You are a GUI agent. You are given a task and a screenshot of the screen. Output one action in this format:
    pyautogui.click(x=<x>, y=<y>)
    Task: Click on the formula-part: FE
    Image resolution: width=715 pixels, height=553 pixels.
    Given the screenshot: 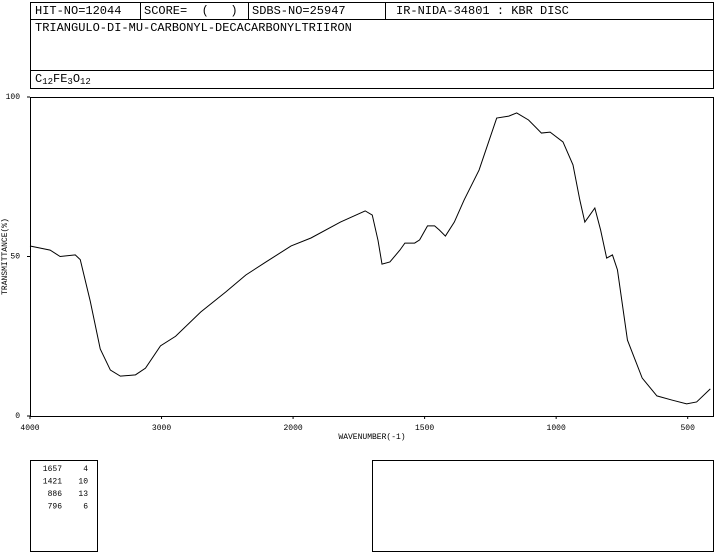 What is the action you would take?
    pyautogui.click(x=60, y=79)
    